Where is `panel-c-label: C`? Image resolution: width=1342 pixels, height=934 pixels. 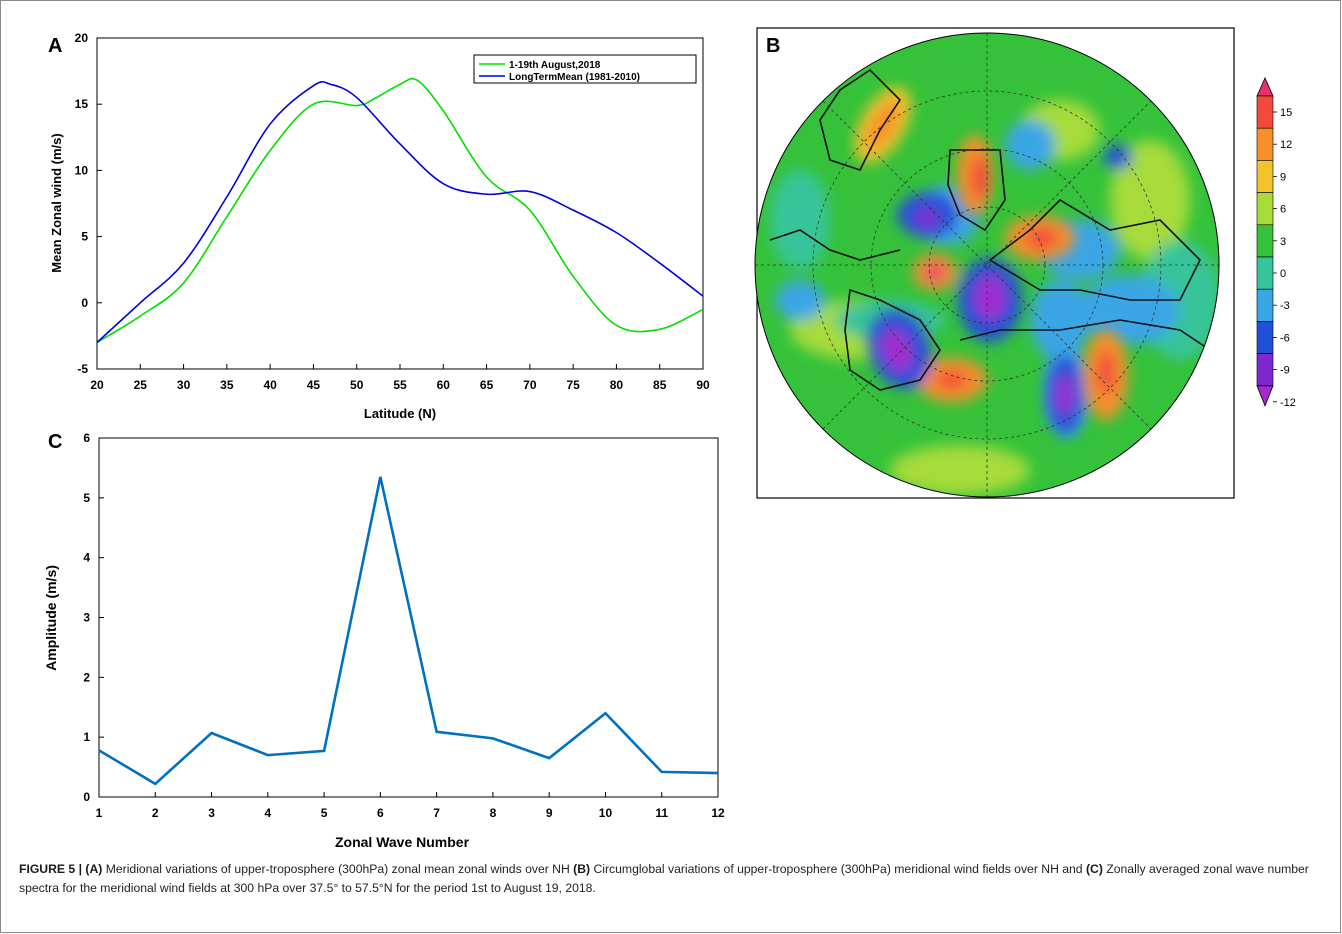
panel-c-label: C is located at coordinates (55, 442).